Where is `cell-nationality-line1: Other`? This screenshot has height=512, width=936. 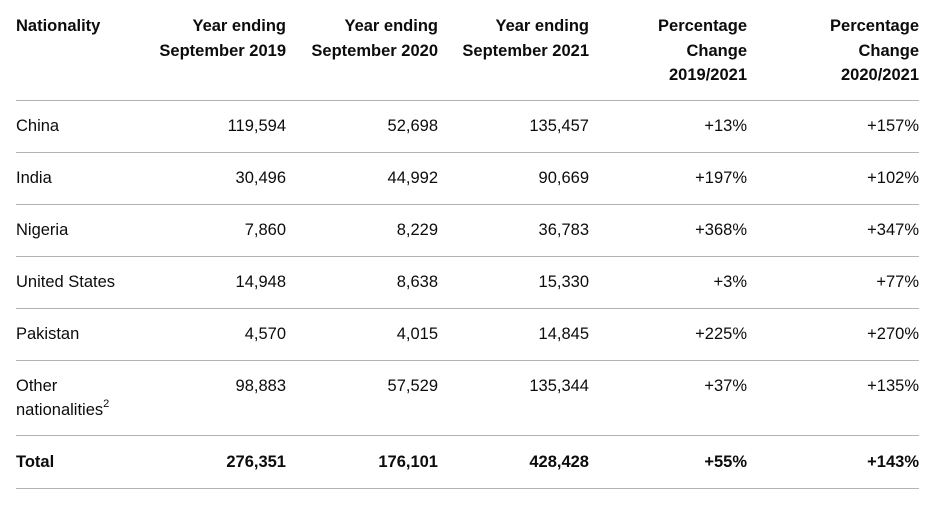 cell-nationality-line1: Other is located at coordinates (37, 385).